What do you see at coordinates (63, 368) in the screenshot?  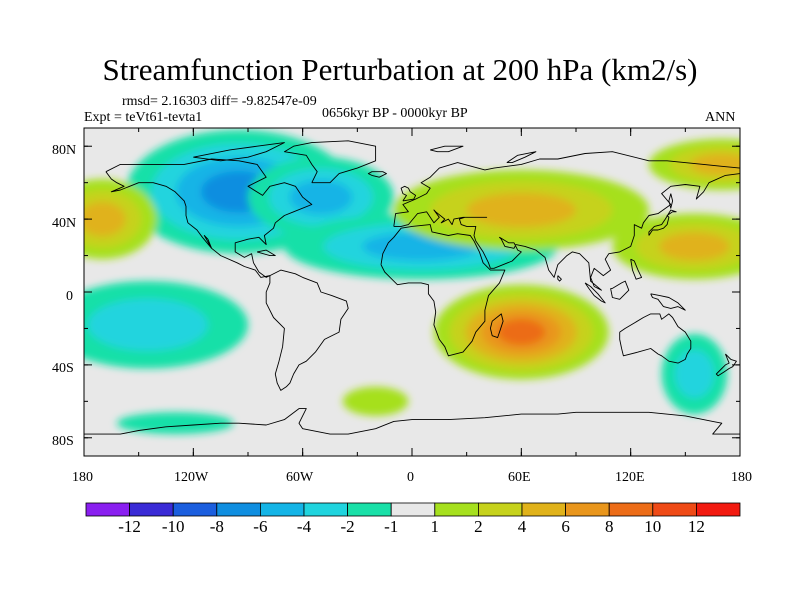 I see `y-tick-label: 40S` at bounding box center [63, 368].